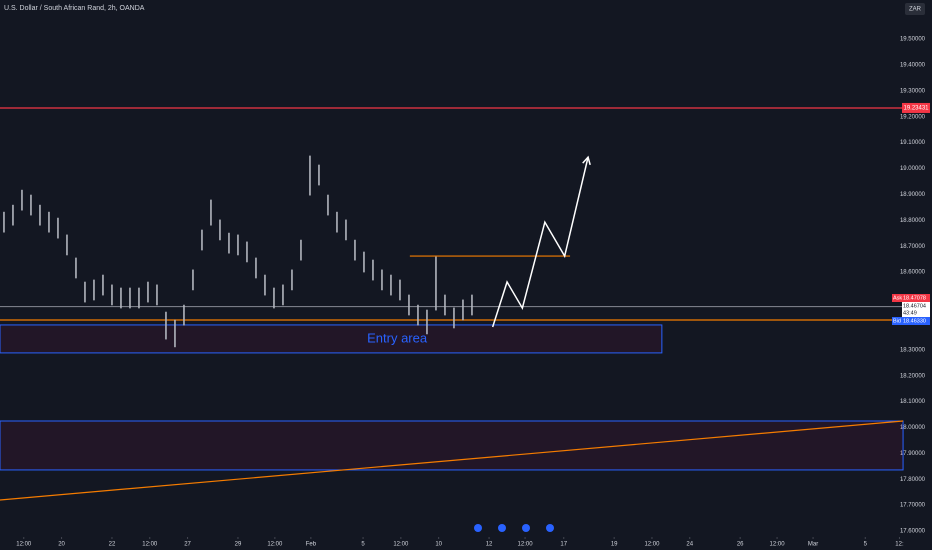 This screenshot has height=550, width=932. Describe the element at coordinates (913, 247) in the screenshot. I see `y-tick-label: 18.70000` at that location.